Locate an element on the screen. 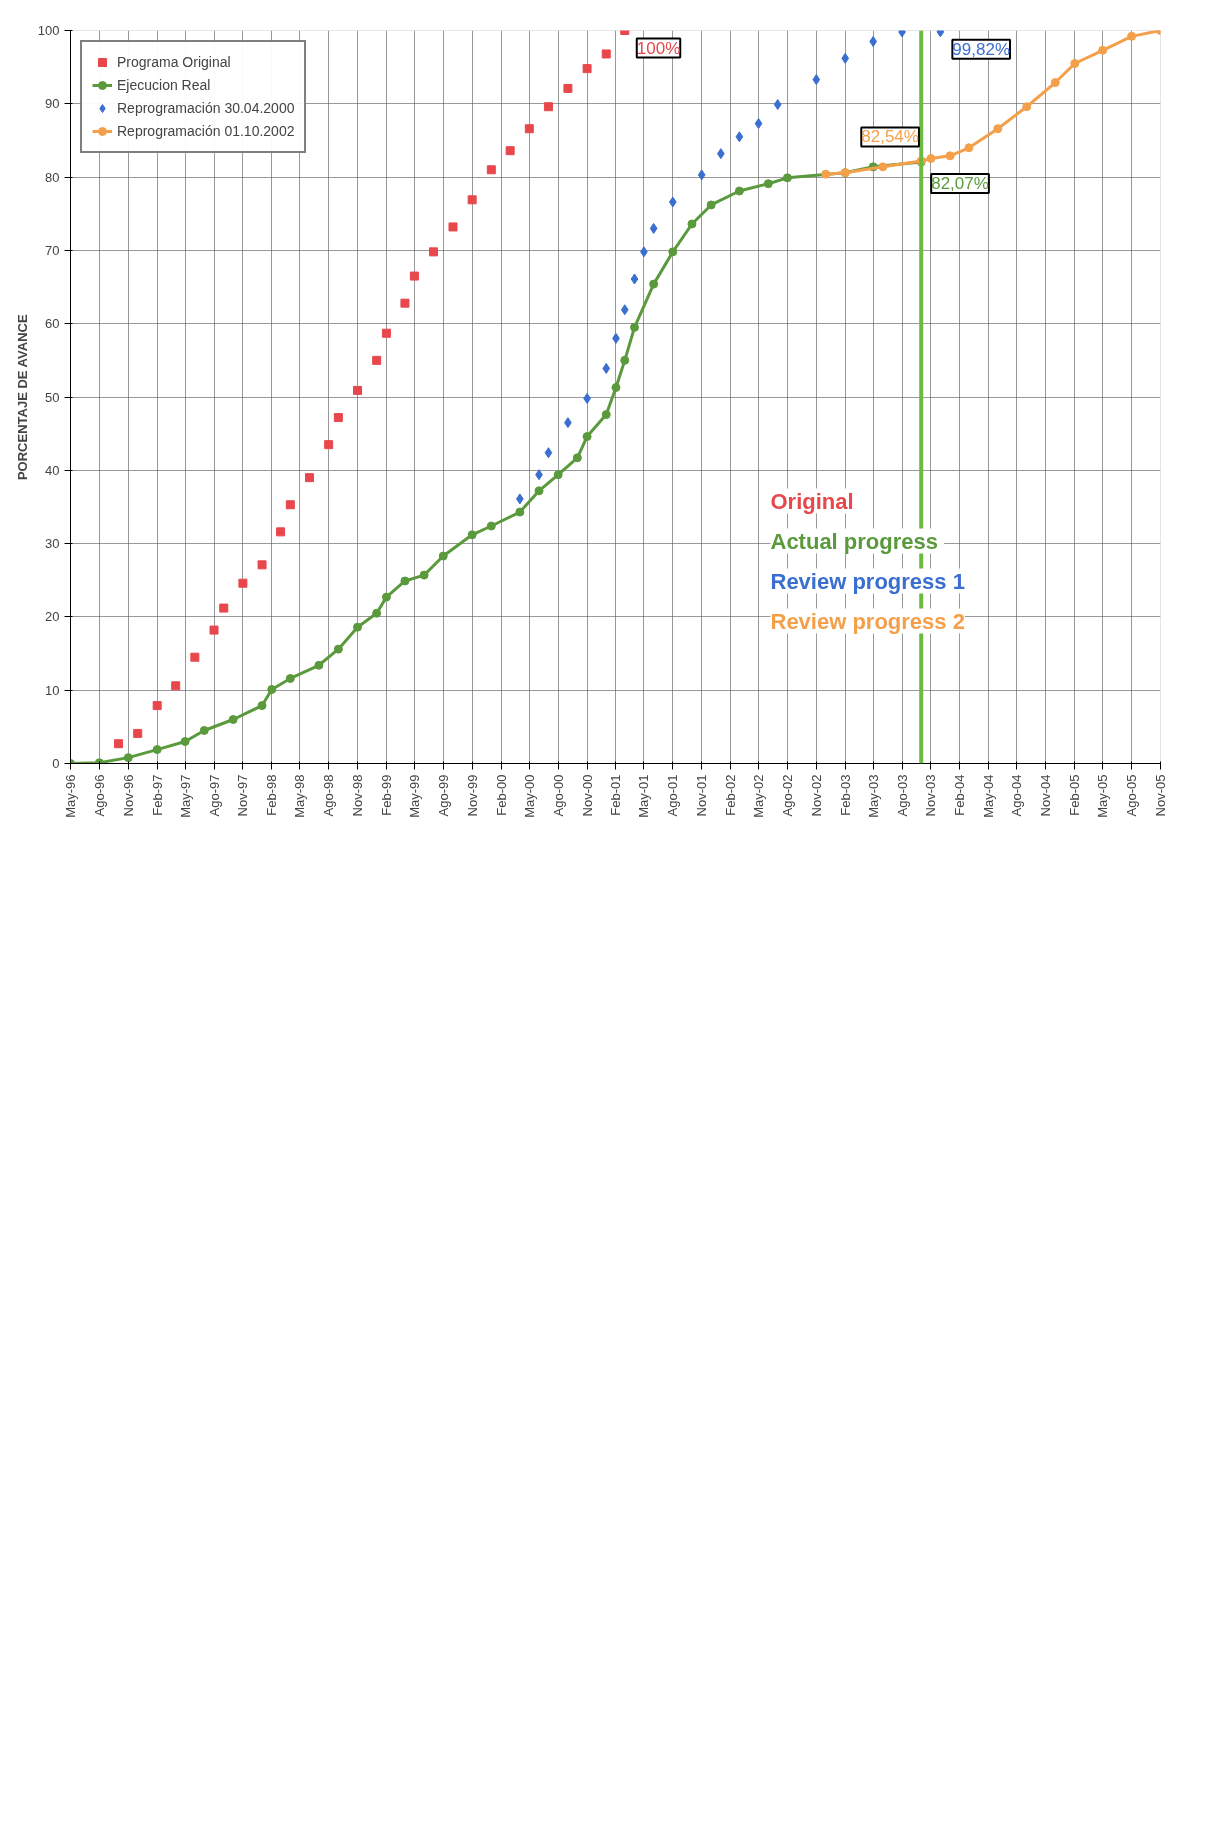 This screenshot has height=1827, width=1228. y-tick-label: 0 is located at coordinates (56, 763).